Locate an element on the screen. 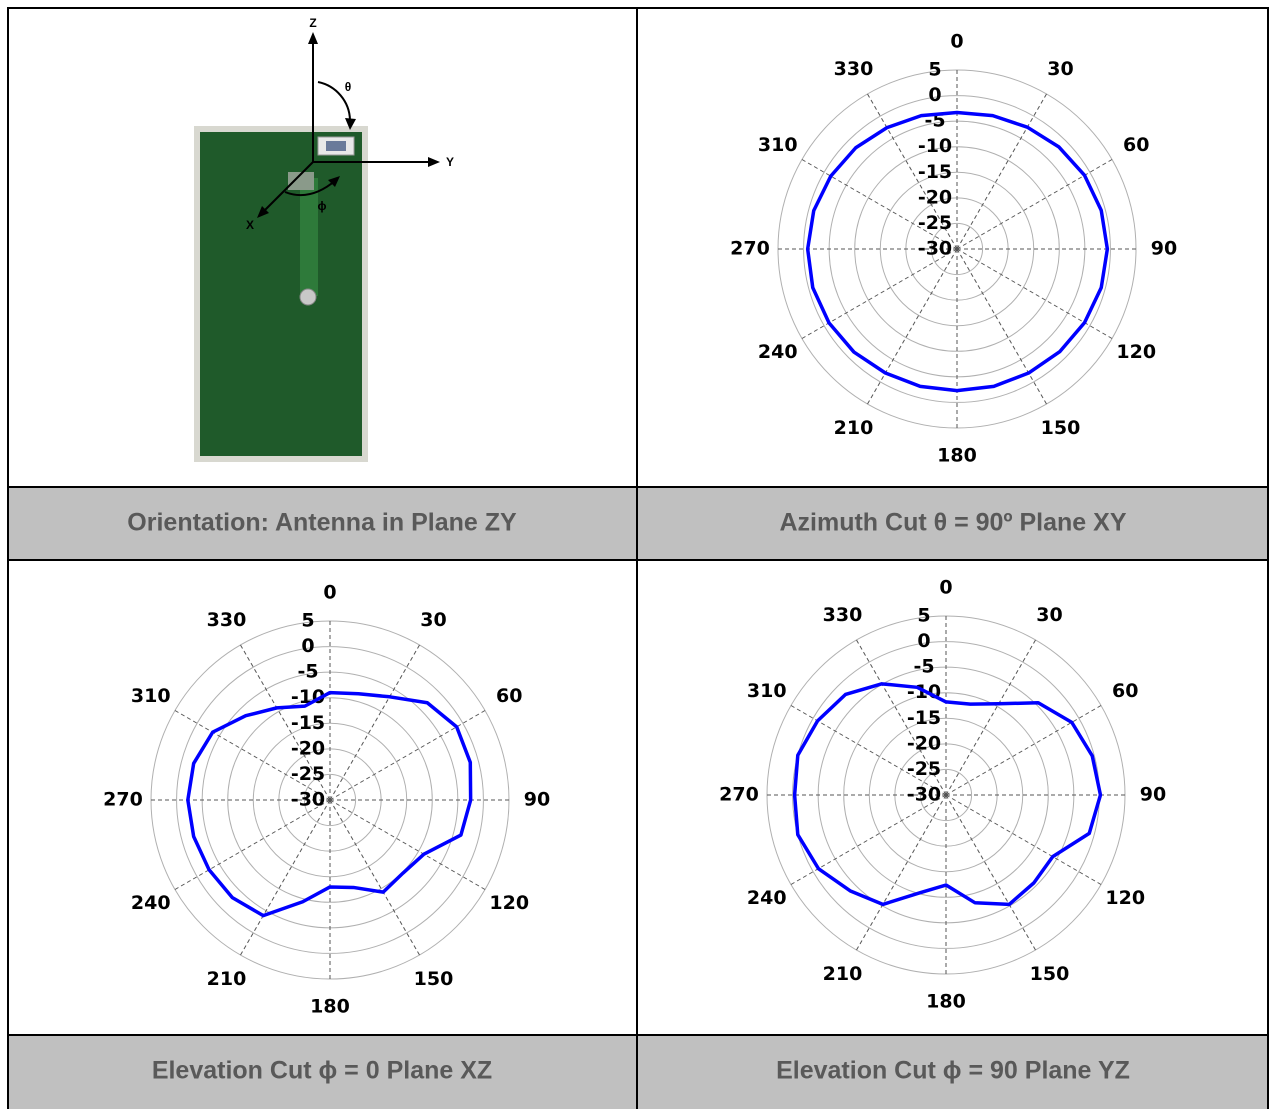 This screenshot has height=1109, width=1271. caption: Elevation Cut ϕ = 0 Plane XZ is located at coordinates (322, 1071).